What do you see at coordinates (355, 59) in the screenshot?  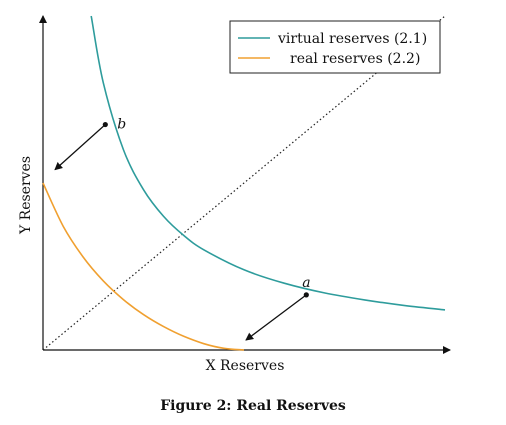 I see `legend-label-real: real reserves (2.2)` at bounding box center [355, 59].